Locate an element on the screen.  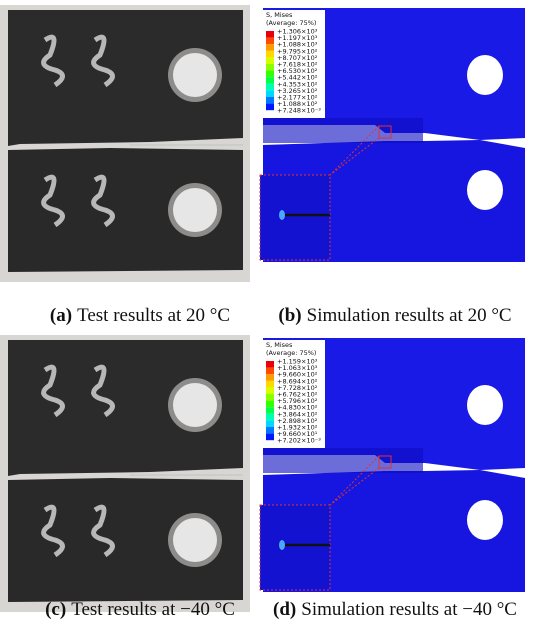
caption-text: Test results at 20 °C is located at coordinates (153, 315).